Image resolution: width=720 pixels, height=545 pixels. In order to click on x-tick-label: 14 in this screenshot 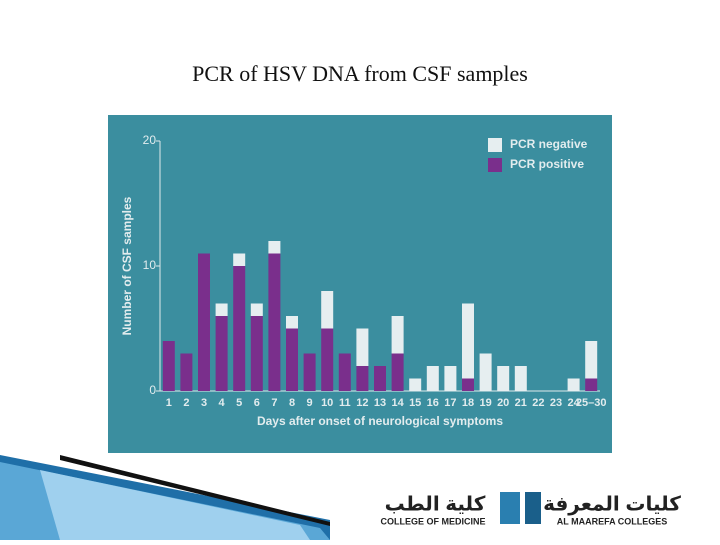, I will do `click(397, 403)`.